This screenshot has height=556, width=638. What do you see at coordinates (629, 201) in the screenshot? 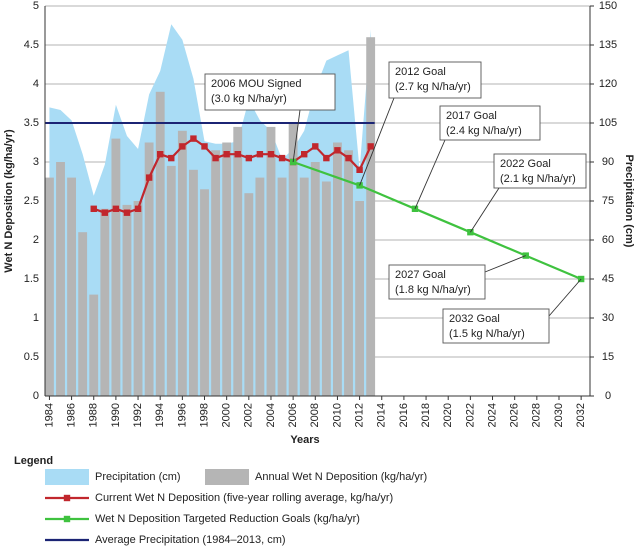
I see `y2-axis-label: Precipitation (cm)` at bounding box center [629, 201].